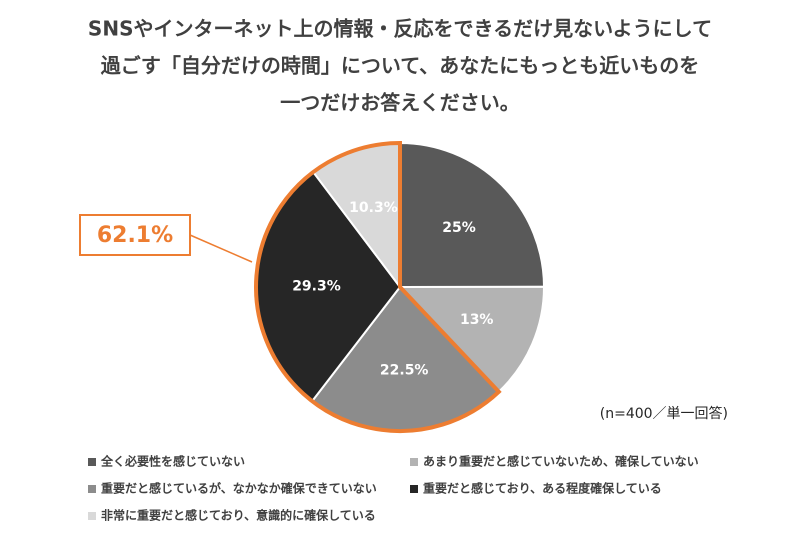 This screenshot has width=800, height=537. What do you see at coordinates (316, 287) in the screenshot?
I see `data-label: 29.3%` at bounding box center [316, 287].